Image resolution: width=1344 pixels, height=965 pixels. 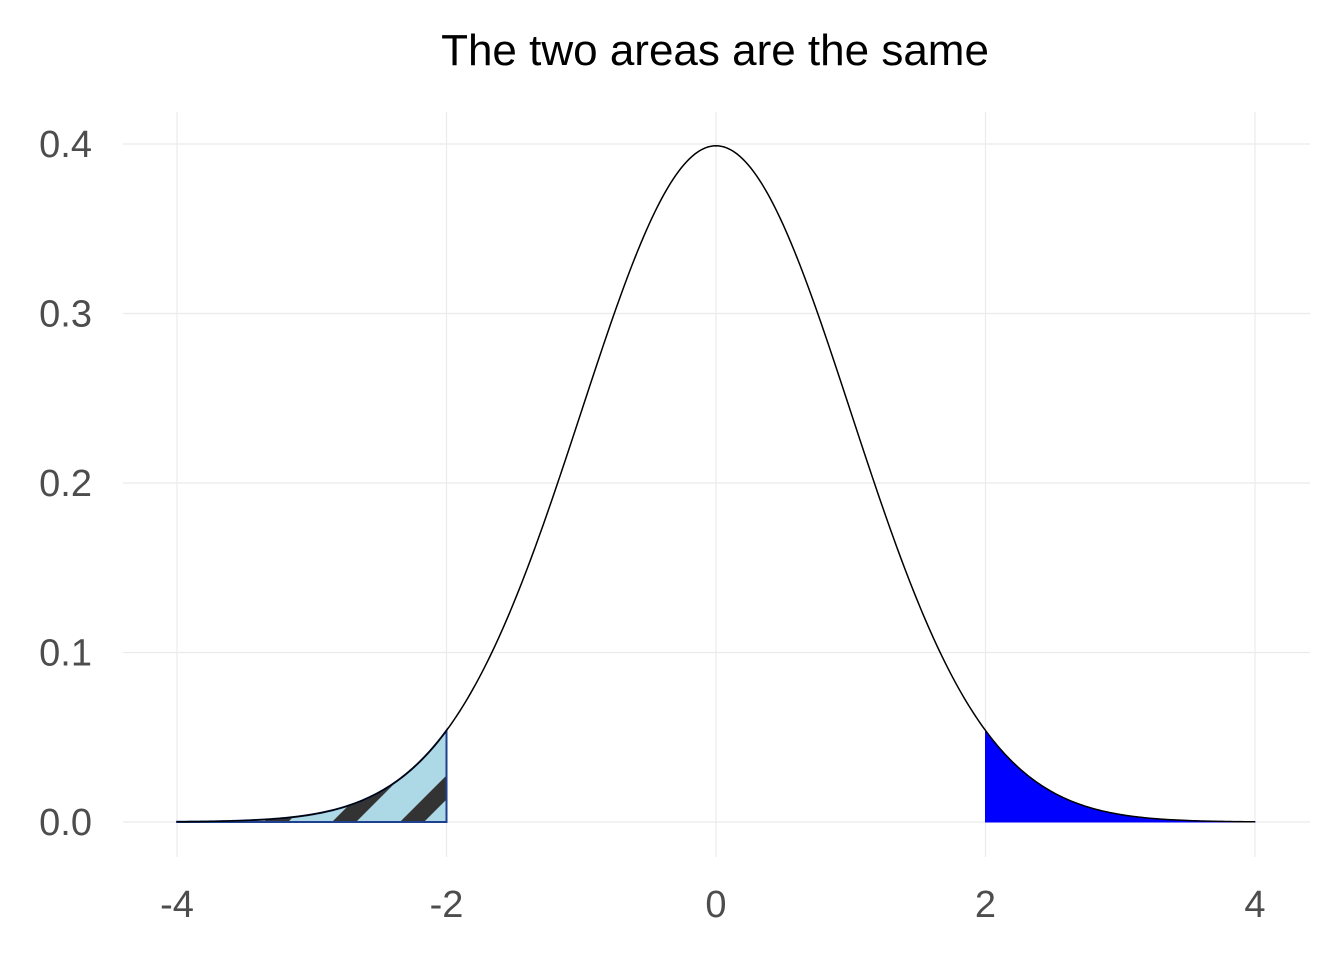 What do you see at coordinates (715, 50) in the screenshot?
I see `chart-title: The two areas are the same` at bounding box center [715, 50].